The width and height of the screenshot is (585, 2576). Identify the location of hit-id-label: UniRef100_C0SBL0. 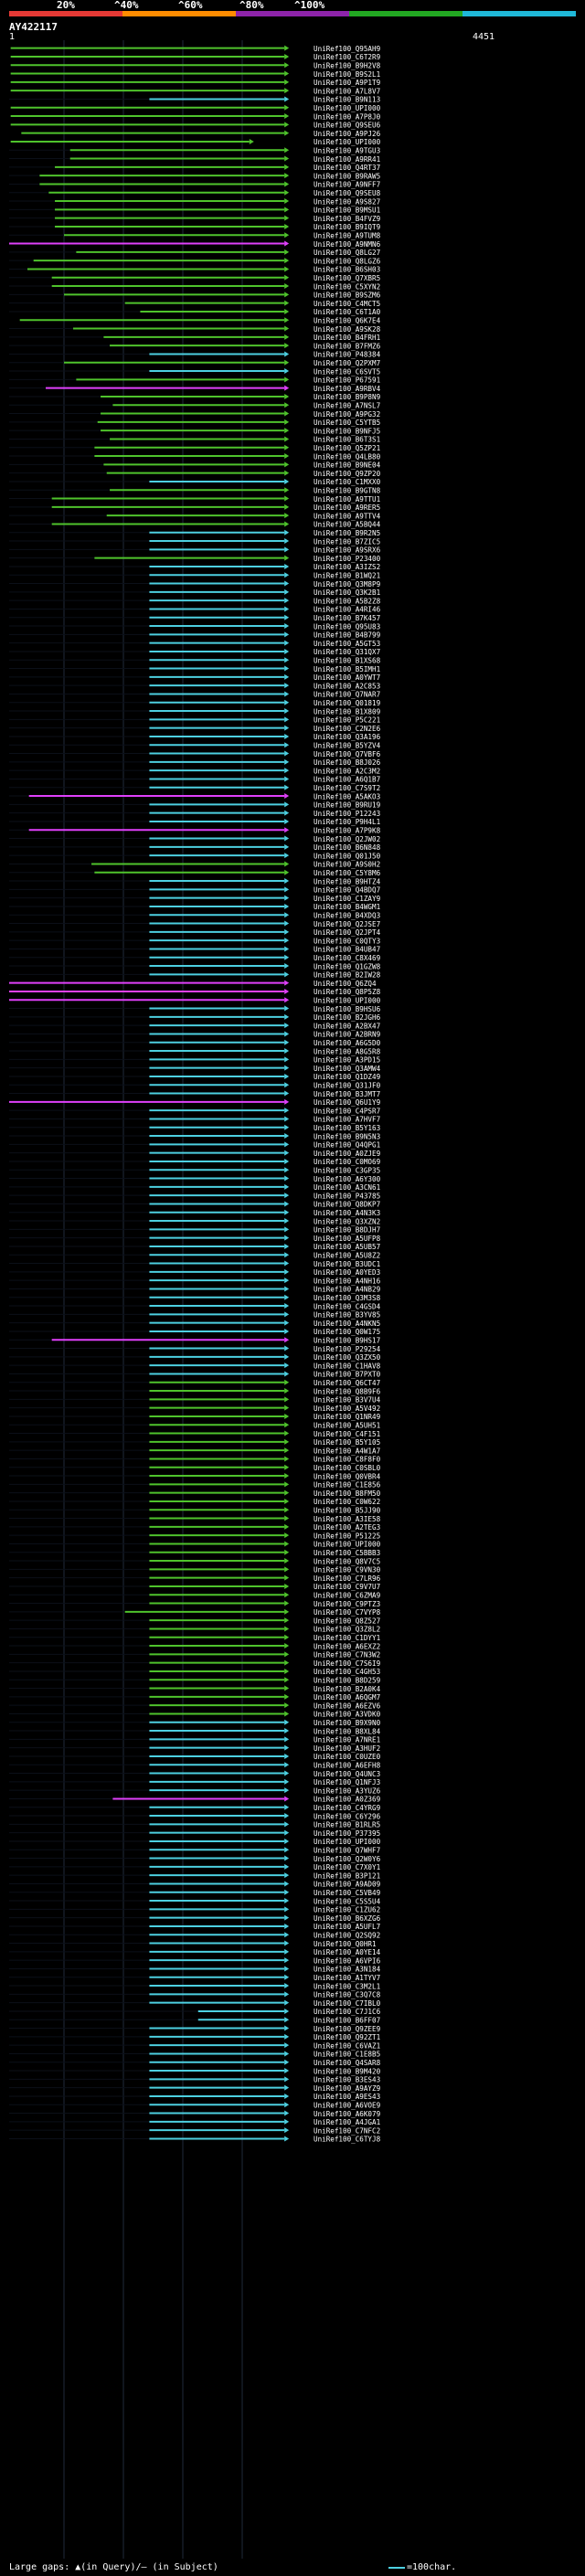
(347, 1468).